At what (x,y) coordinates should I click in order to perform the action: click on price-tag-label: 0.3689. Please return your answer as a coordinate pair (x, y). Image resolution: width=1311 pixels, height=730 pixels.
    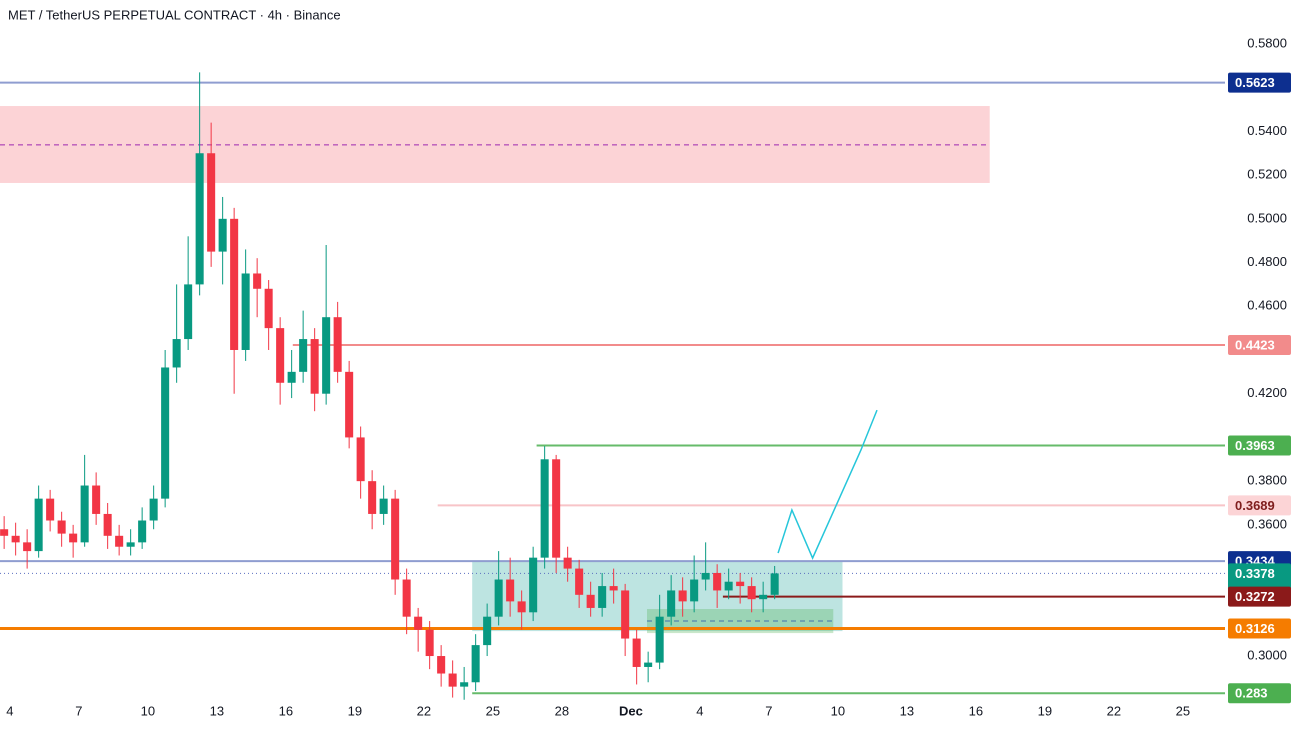
    Looking at the image, I should click on (1255, 505).